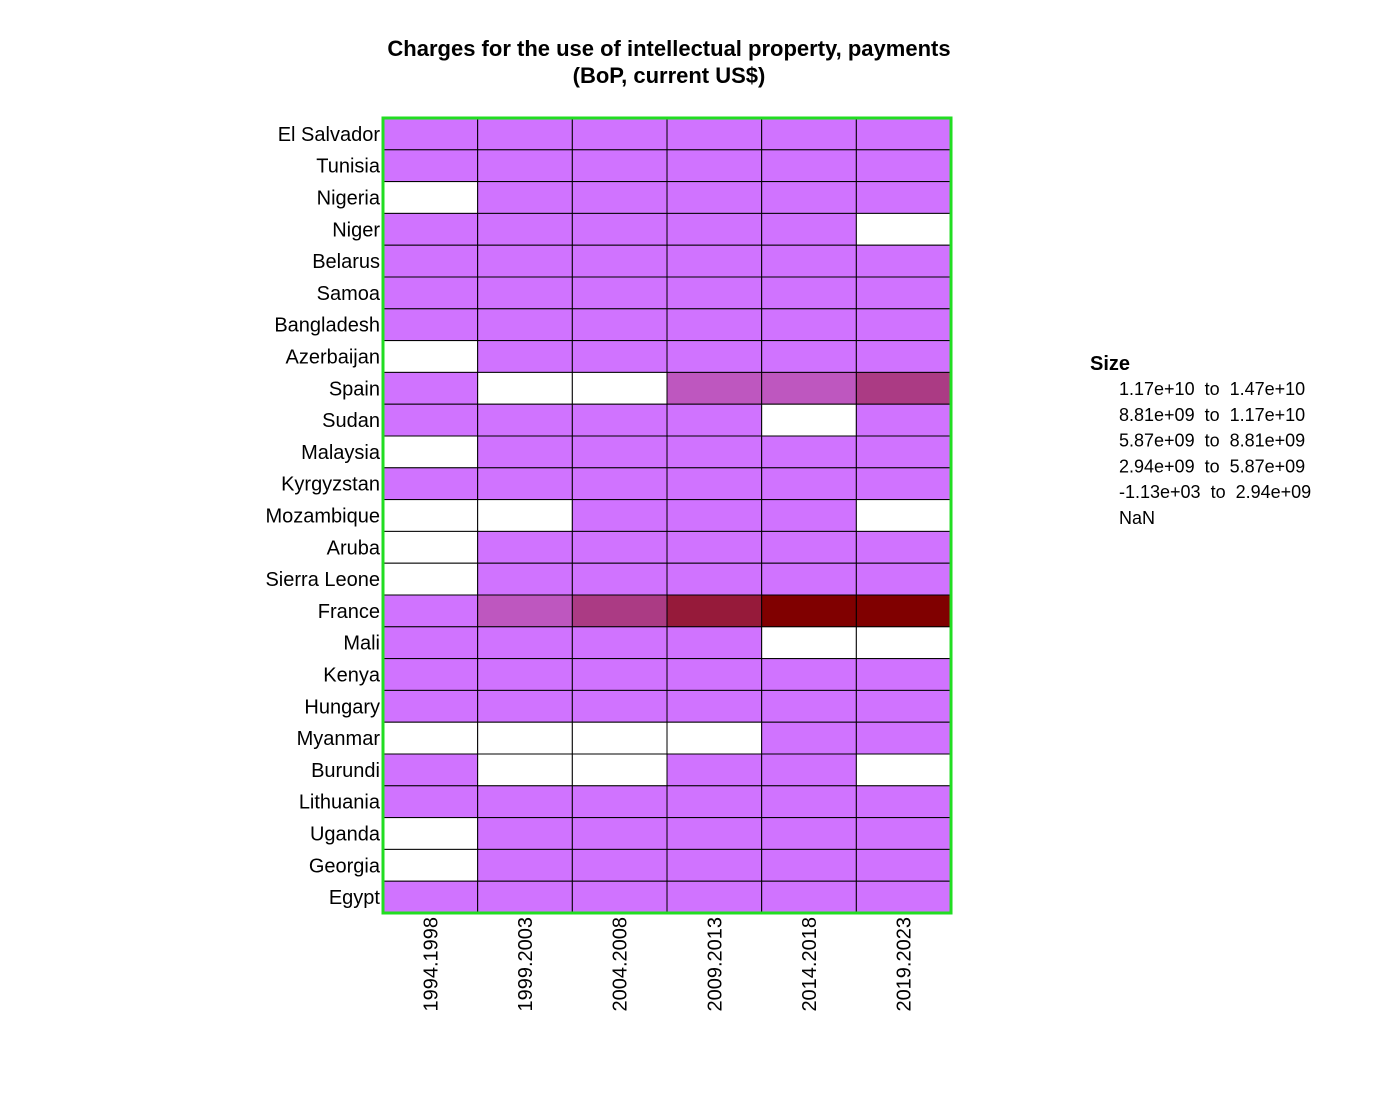  Describe the element at coordinates (322, 517) in the screenshot. I see `row-label: Mozambique` at that location.